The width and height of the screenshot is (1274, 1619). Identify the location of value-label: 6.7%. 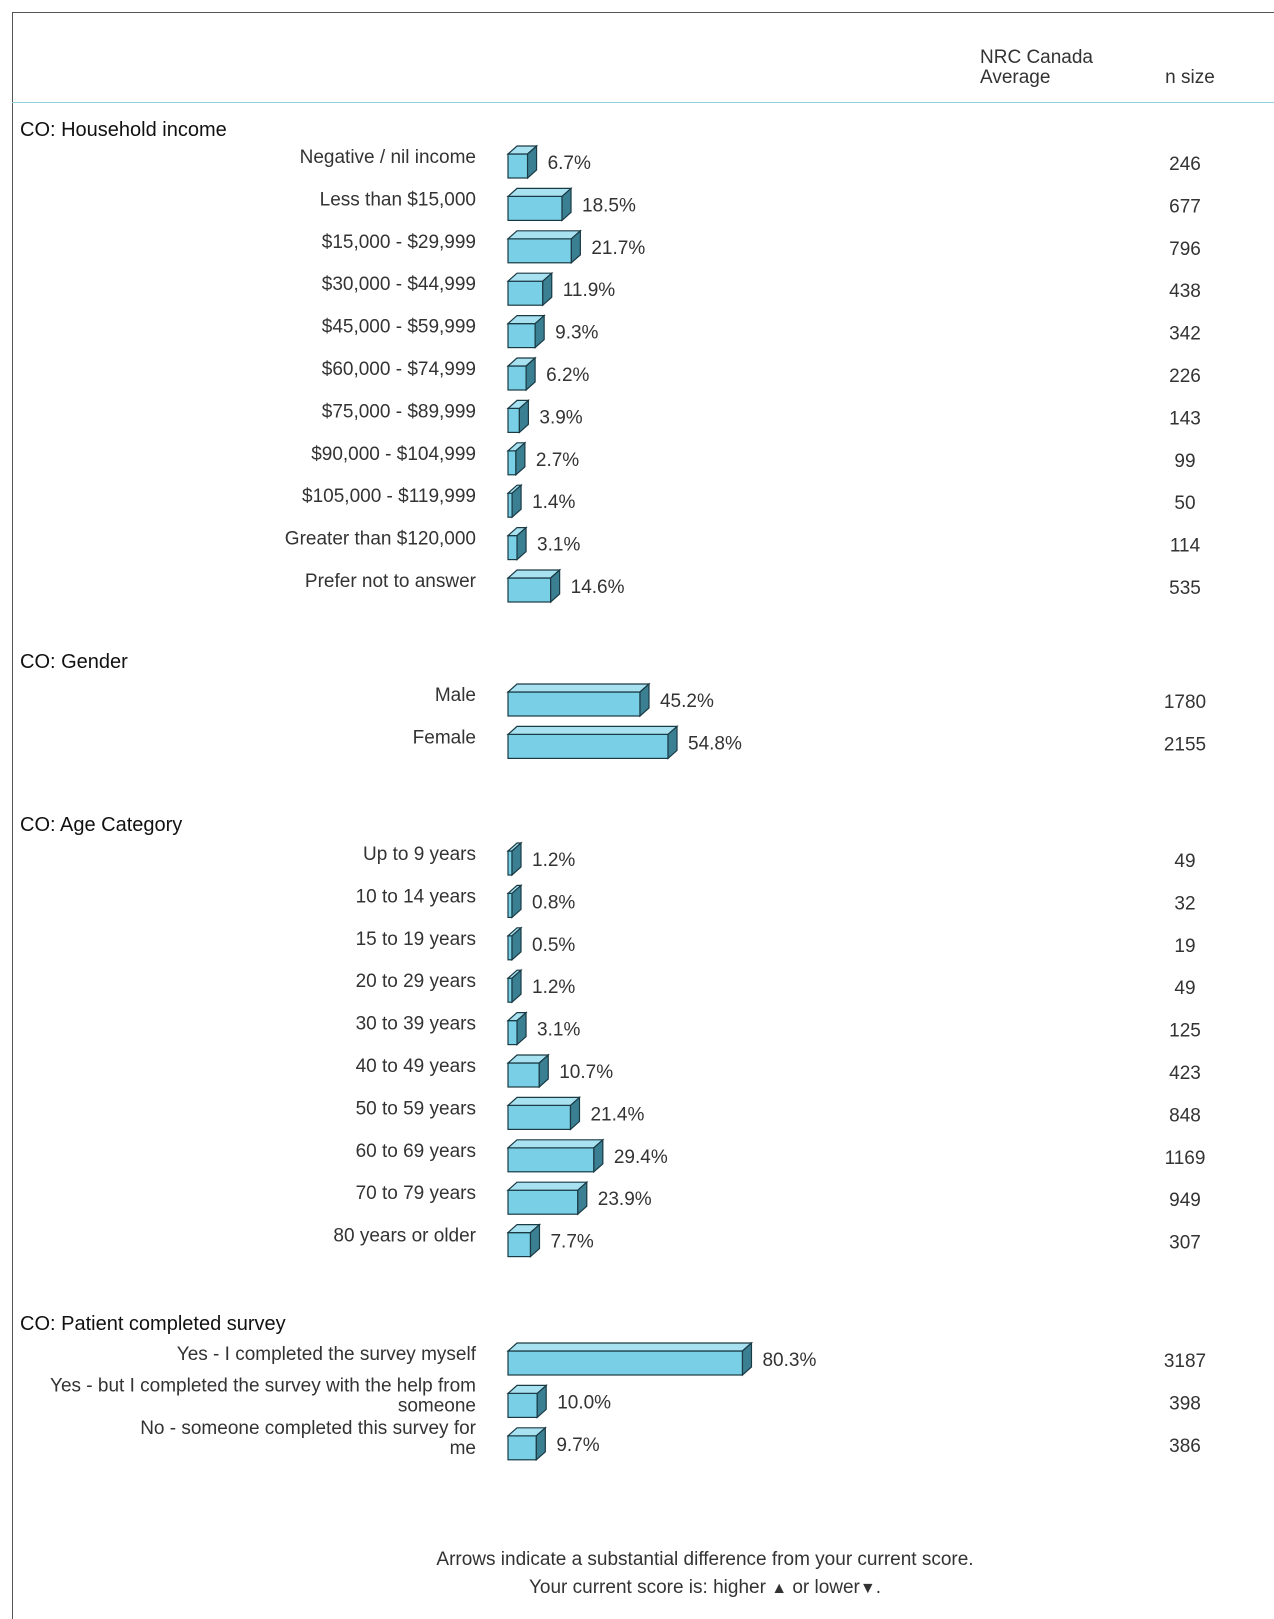
(569, 163).